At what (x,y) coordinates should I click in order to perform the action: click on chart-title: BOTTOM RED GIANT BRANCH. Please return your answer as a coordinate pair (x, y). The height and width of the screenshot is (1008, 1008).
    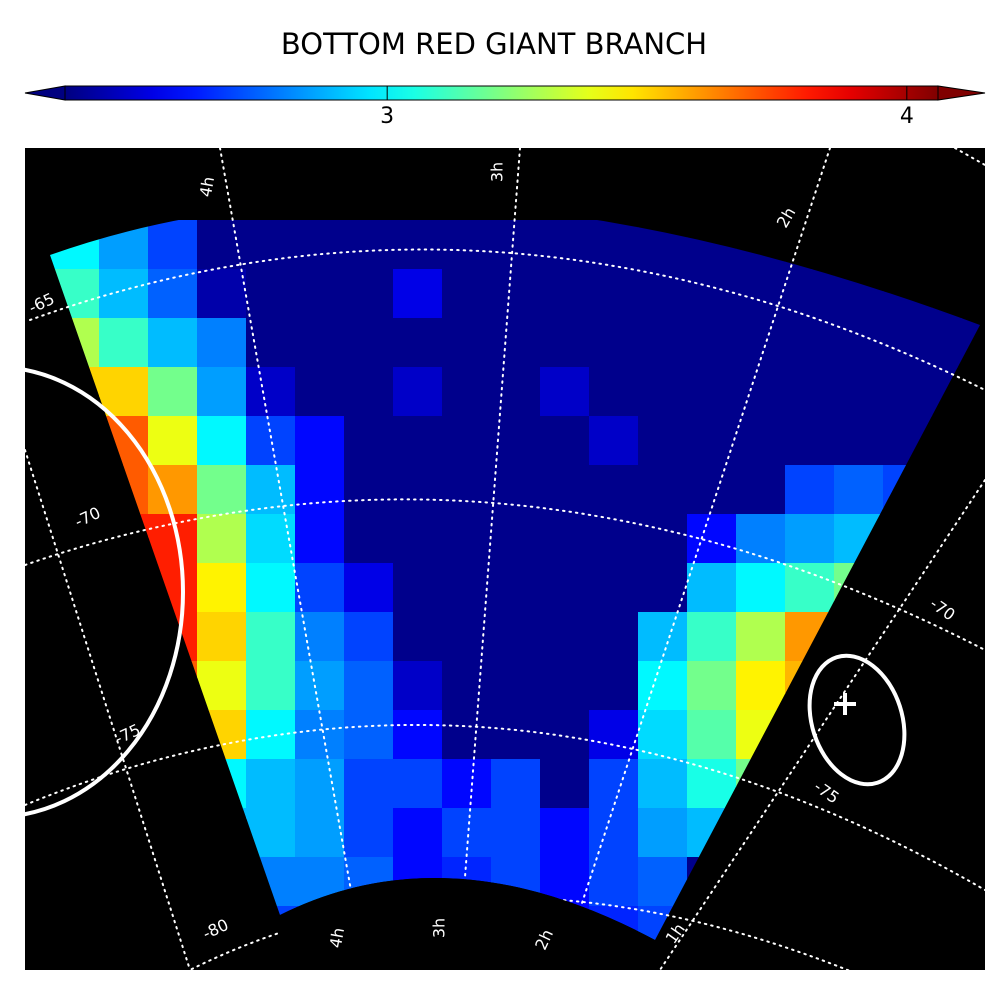
    Looking at the image, I should click on (494, 44).